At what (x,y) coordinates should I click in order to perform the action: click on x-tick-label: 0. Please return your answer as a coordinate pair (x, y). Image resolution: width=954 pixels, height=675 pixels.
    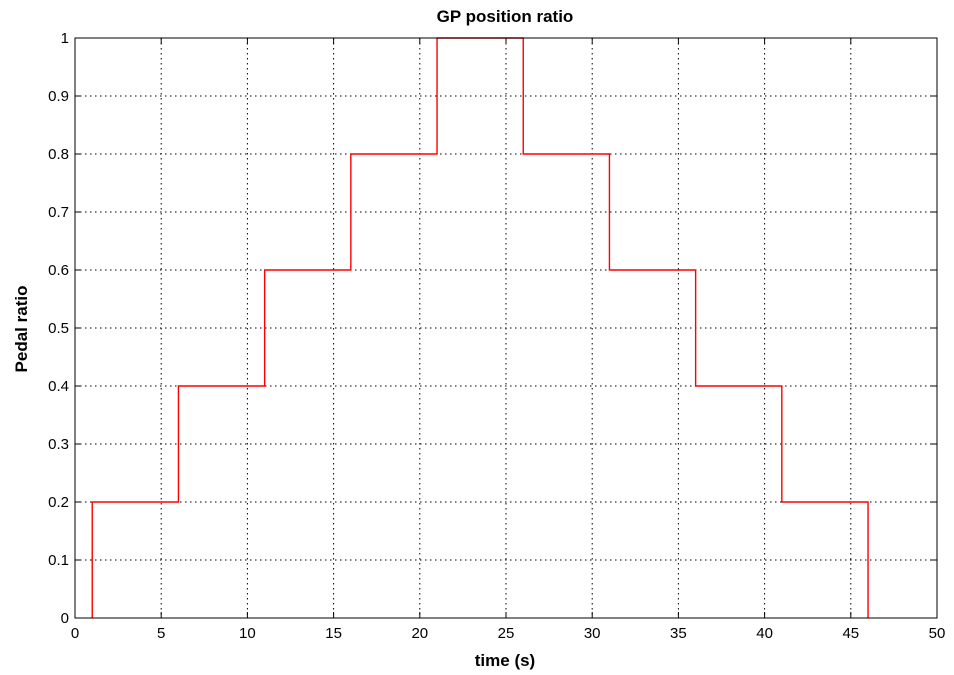
    Looking at the image, I should click on (75, 633).